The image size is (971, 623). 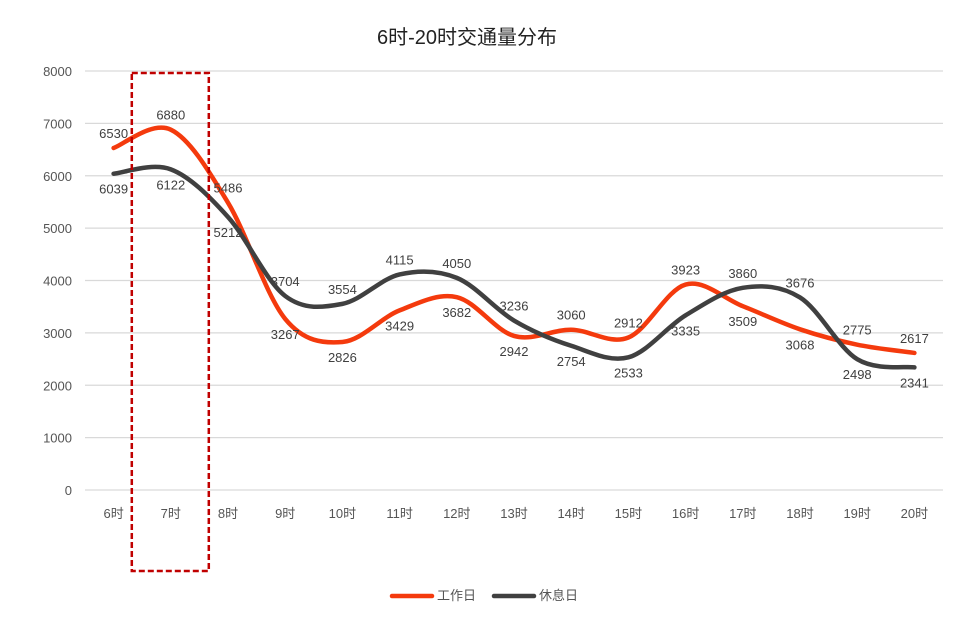 What do you see at coordinates (285, 513) in the screenshot?
I see `x-tick-label: 9时` at bounding box center [285, 513].